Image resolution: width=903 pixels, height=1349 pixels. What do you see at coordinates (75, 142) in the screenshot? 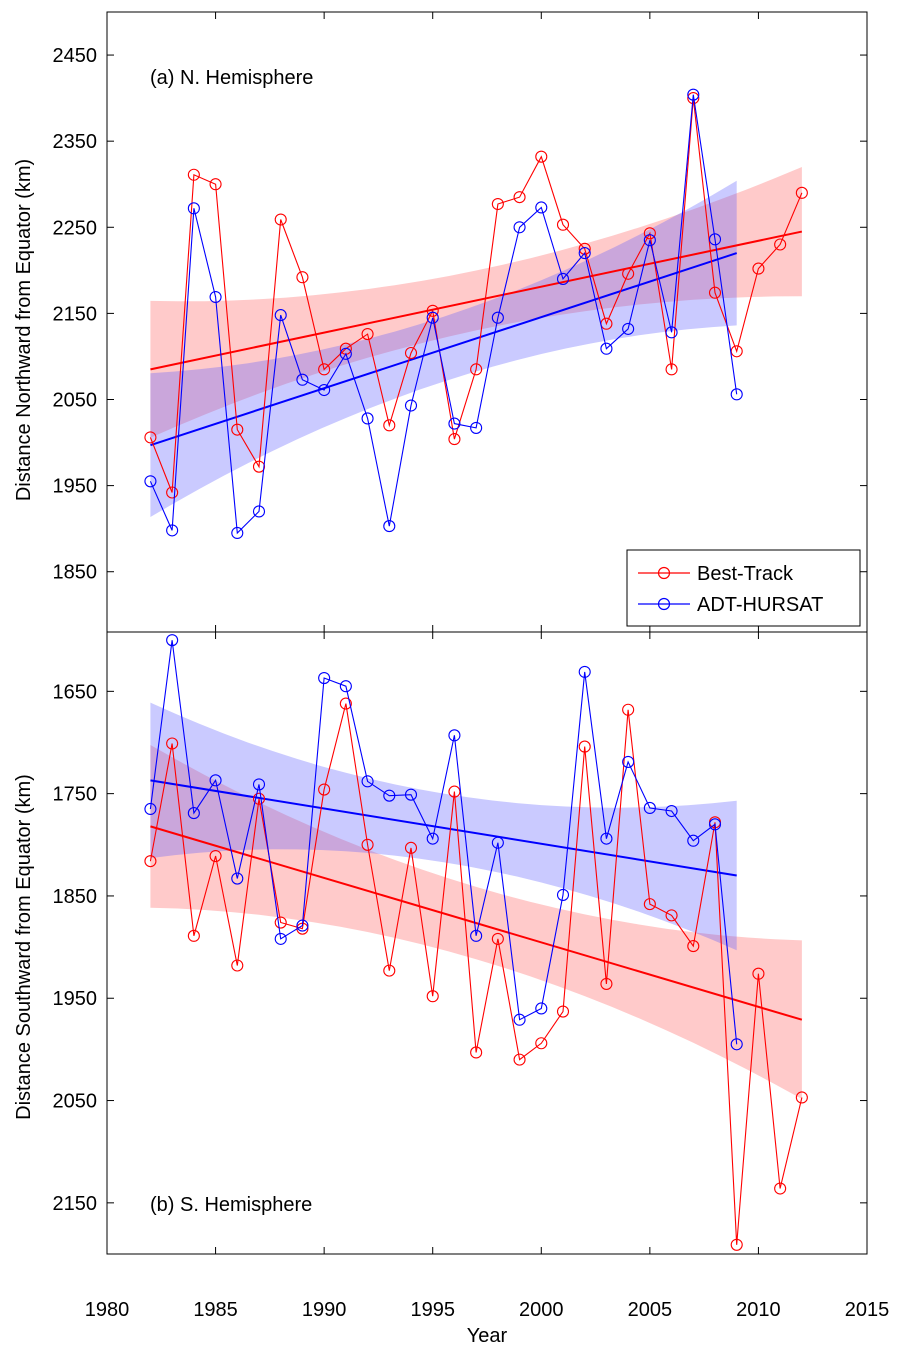
I see `y-tick-label: 2350` at bounding box center [75, 142].